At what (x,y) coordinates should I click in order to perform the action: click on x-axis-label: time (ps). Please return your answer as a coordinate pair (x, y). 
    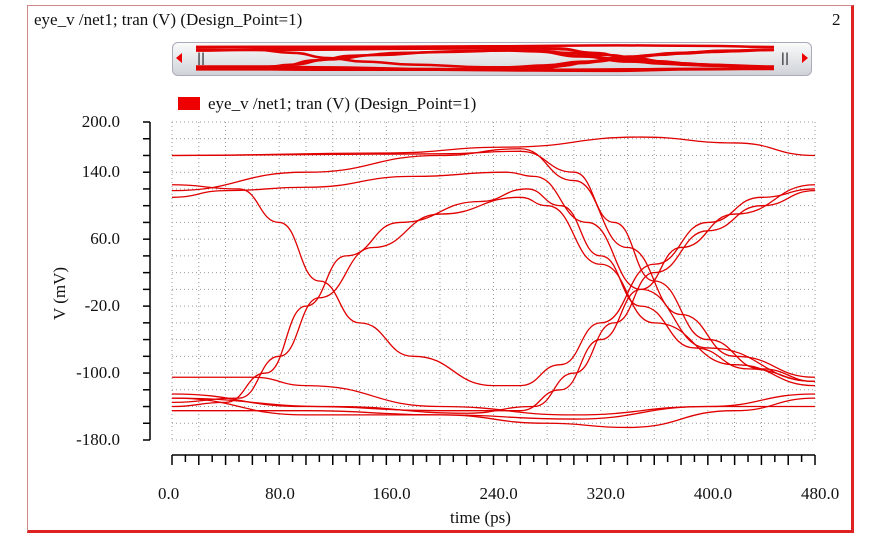
    Looking at the image, I should click on (480, 517).